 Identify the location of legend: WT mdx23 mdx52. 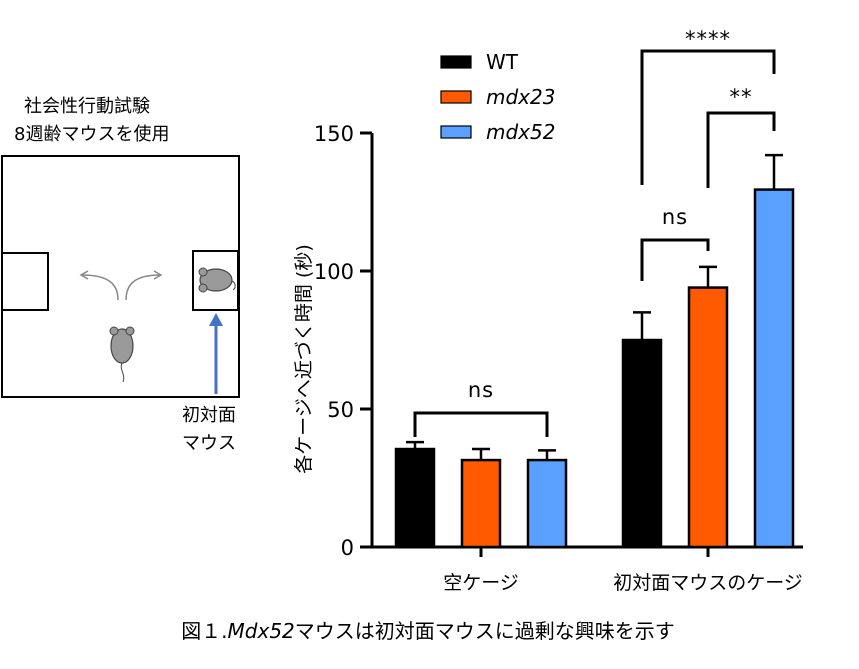
(497, 97).